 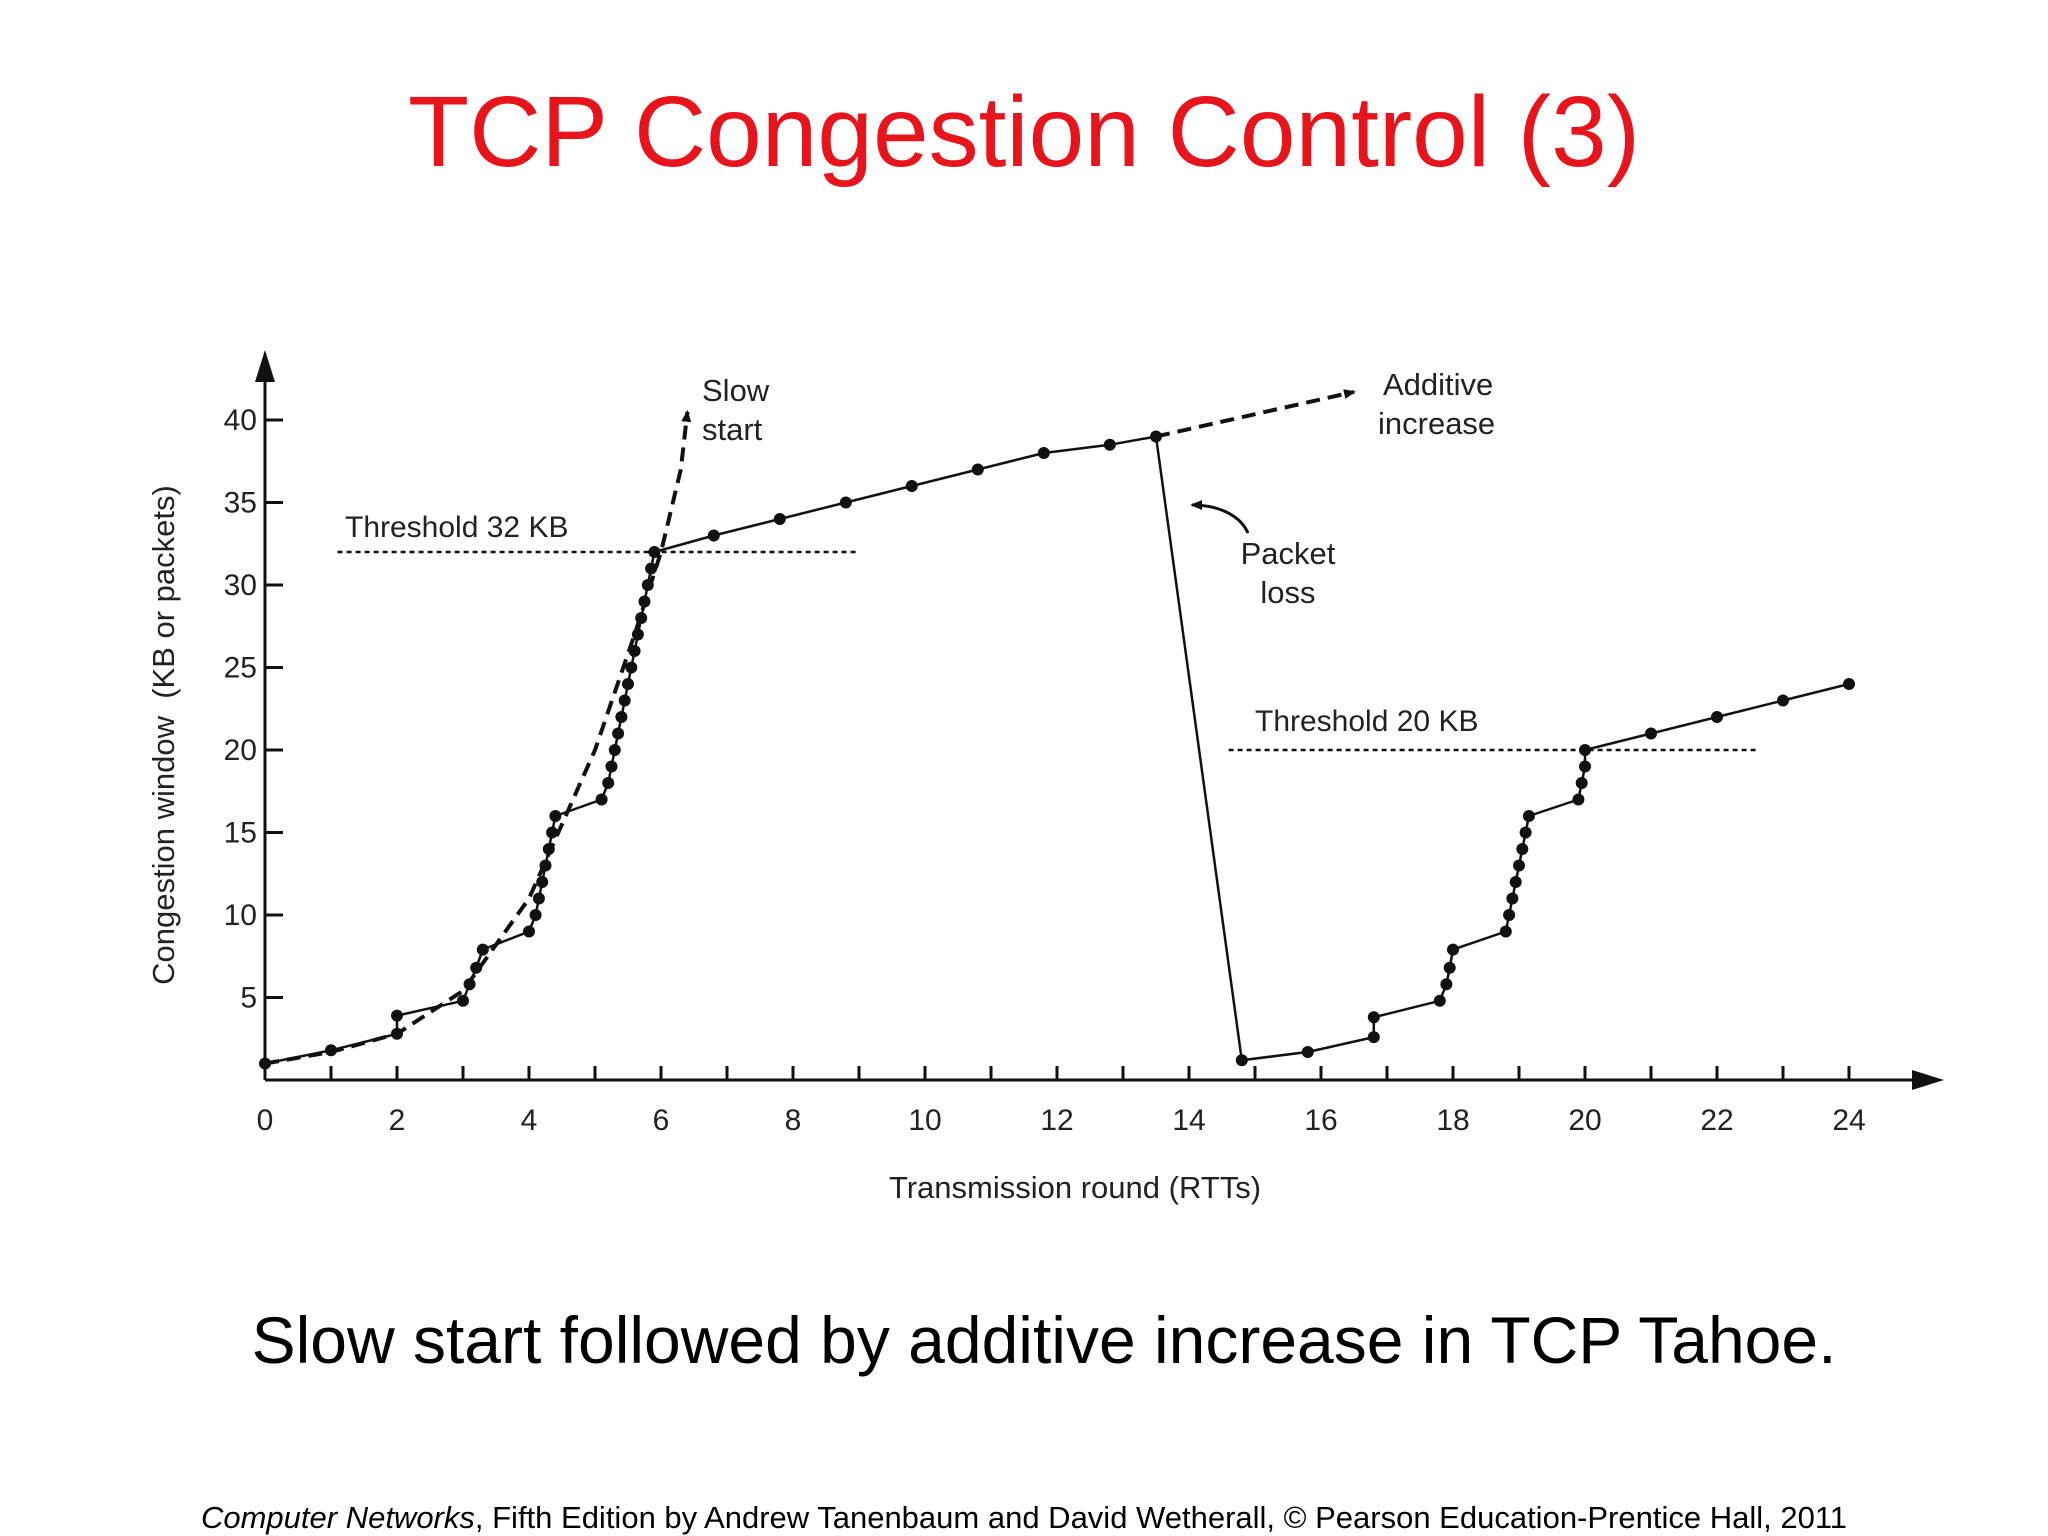 I want to click on x-tick-label-18: 18, so click(x=1452, y=1120).